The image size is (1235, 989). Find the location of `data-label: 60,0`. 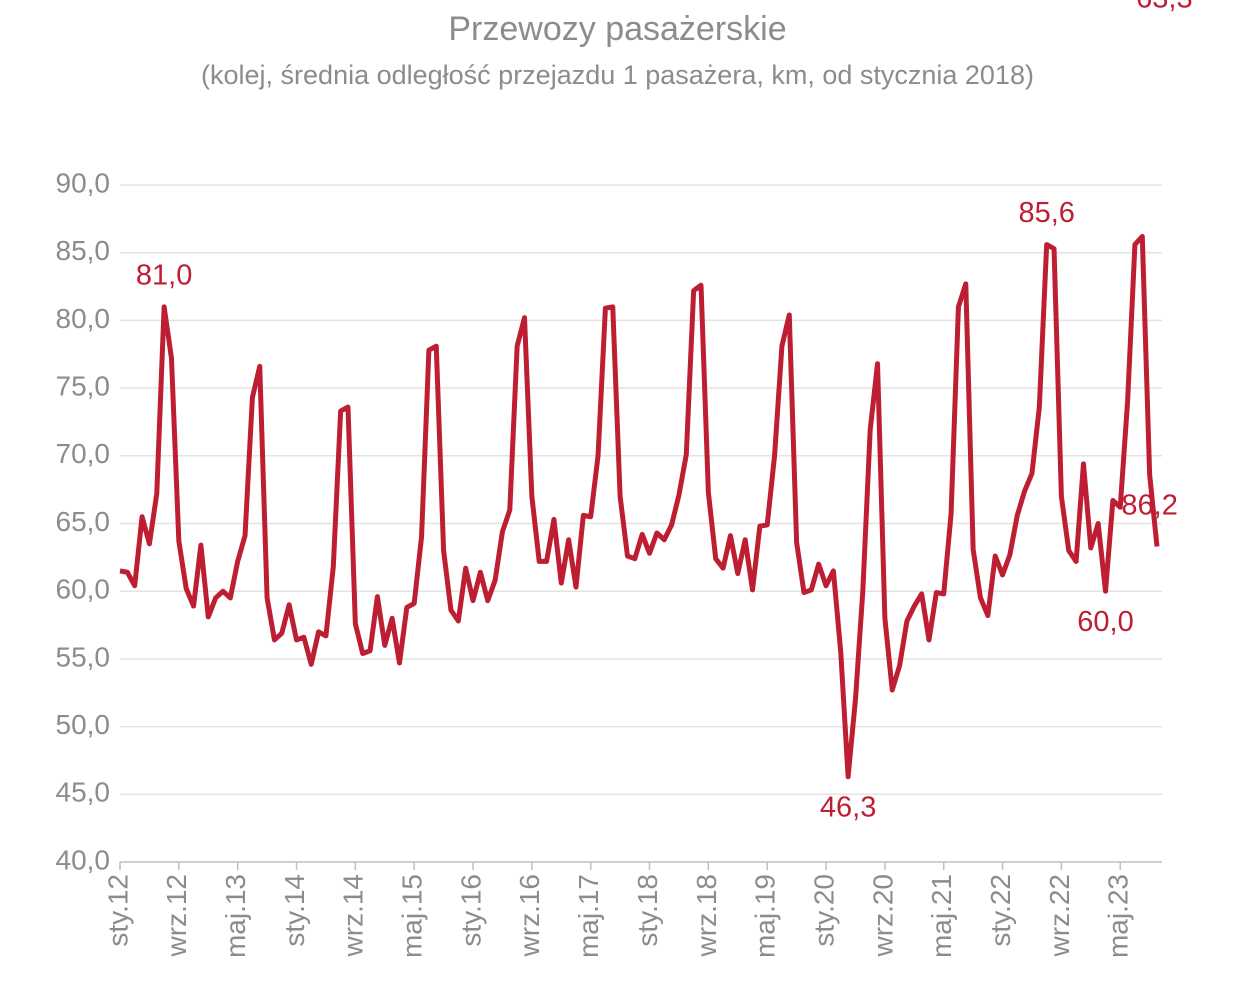

data-label: 60,0 is located at coordinates (1105, 622).